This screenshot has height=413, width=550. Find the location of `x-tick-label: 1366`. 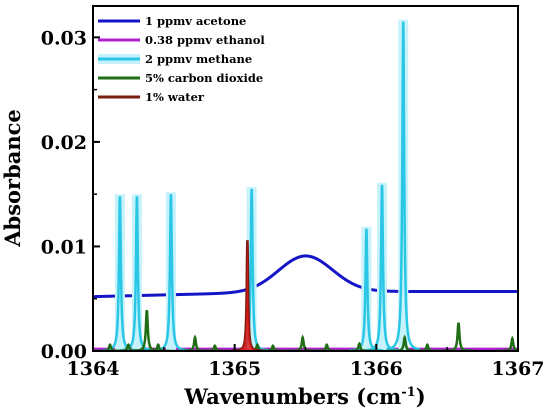

x-tick-label: 1366 is located at coordinates (376, 369).